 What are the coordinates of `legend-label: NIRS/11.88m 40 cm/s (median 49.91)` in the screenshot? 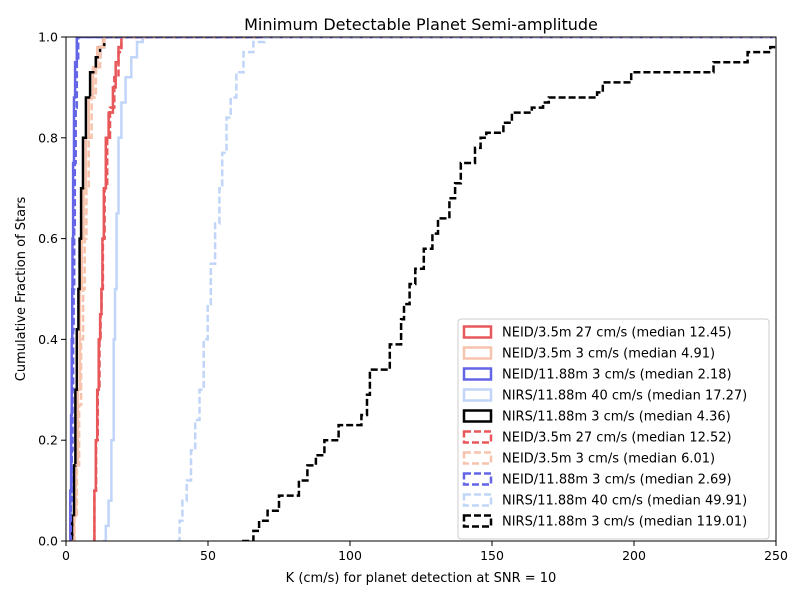 It's located at (624, 501).